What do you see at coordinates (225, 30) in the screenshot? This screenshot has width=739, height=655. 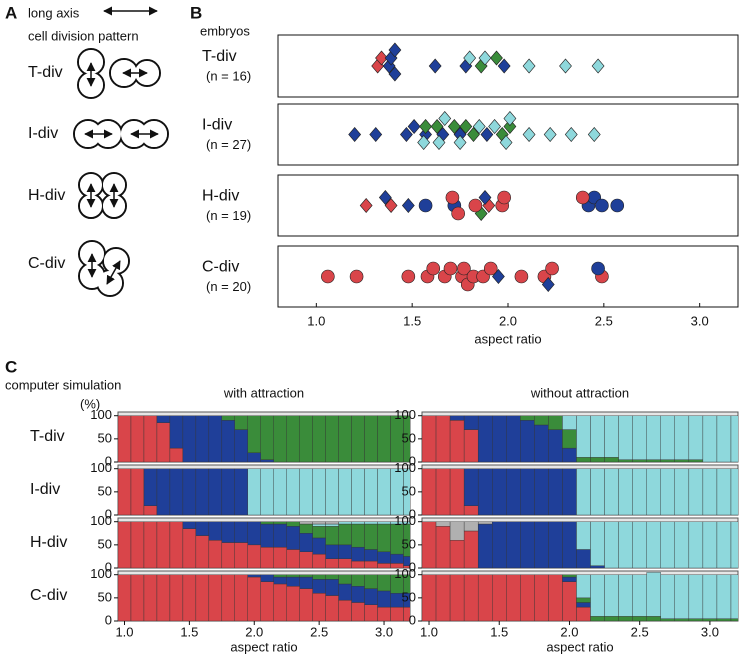 I see `panel-subtitle: embryos` at bounding box center [225, 30].